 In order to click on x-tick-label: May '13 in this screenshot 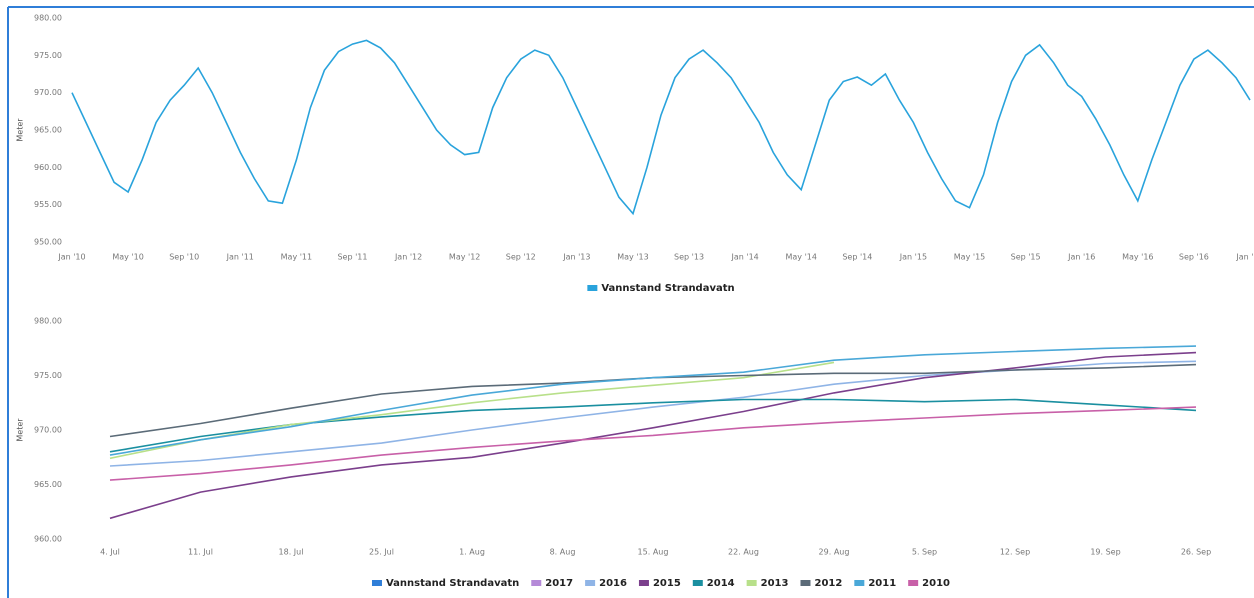, I will do `click(632, 257)`.